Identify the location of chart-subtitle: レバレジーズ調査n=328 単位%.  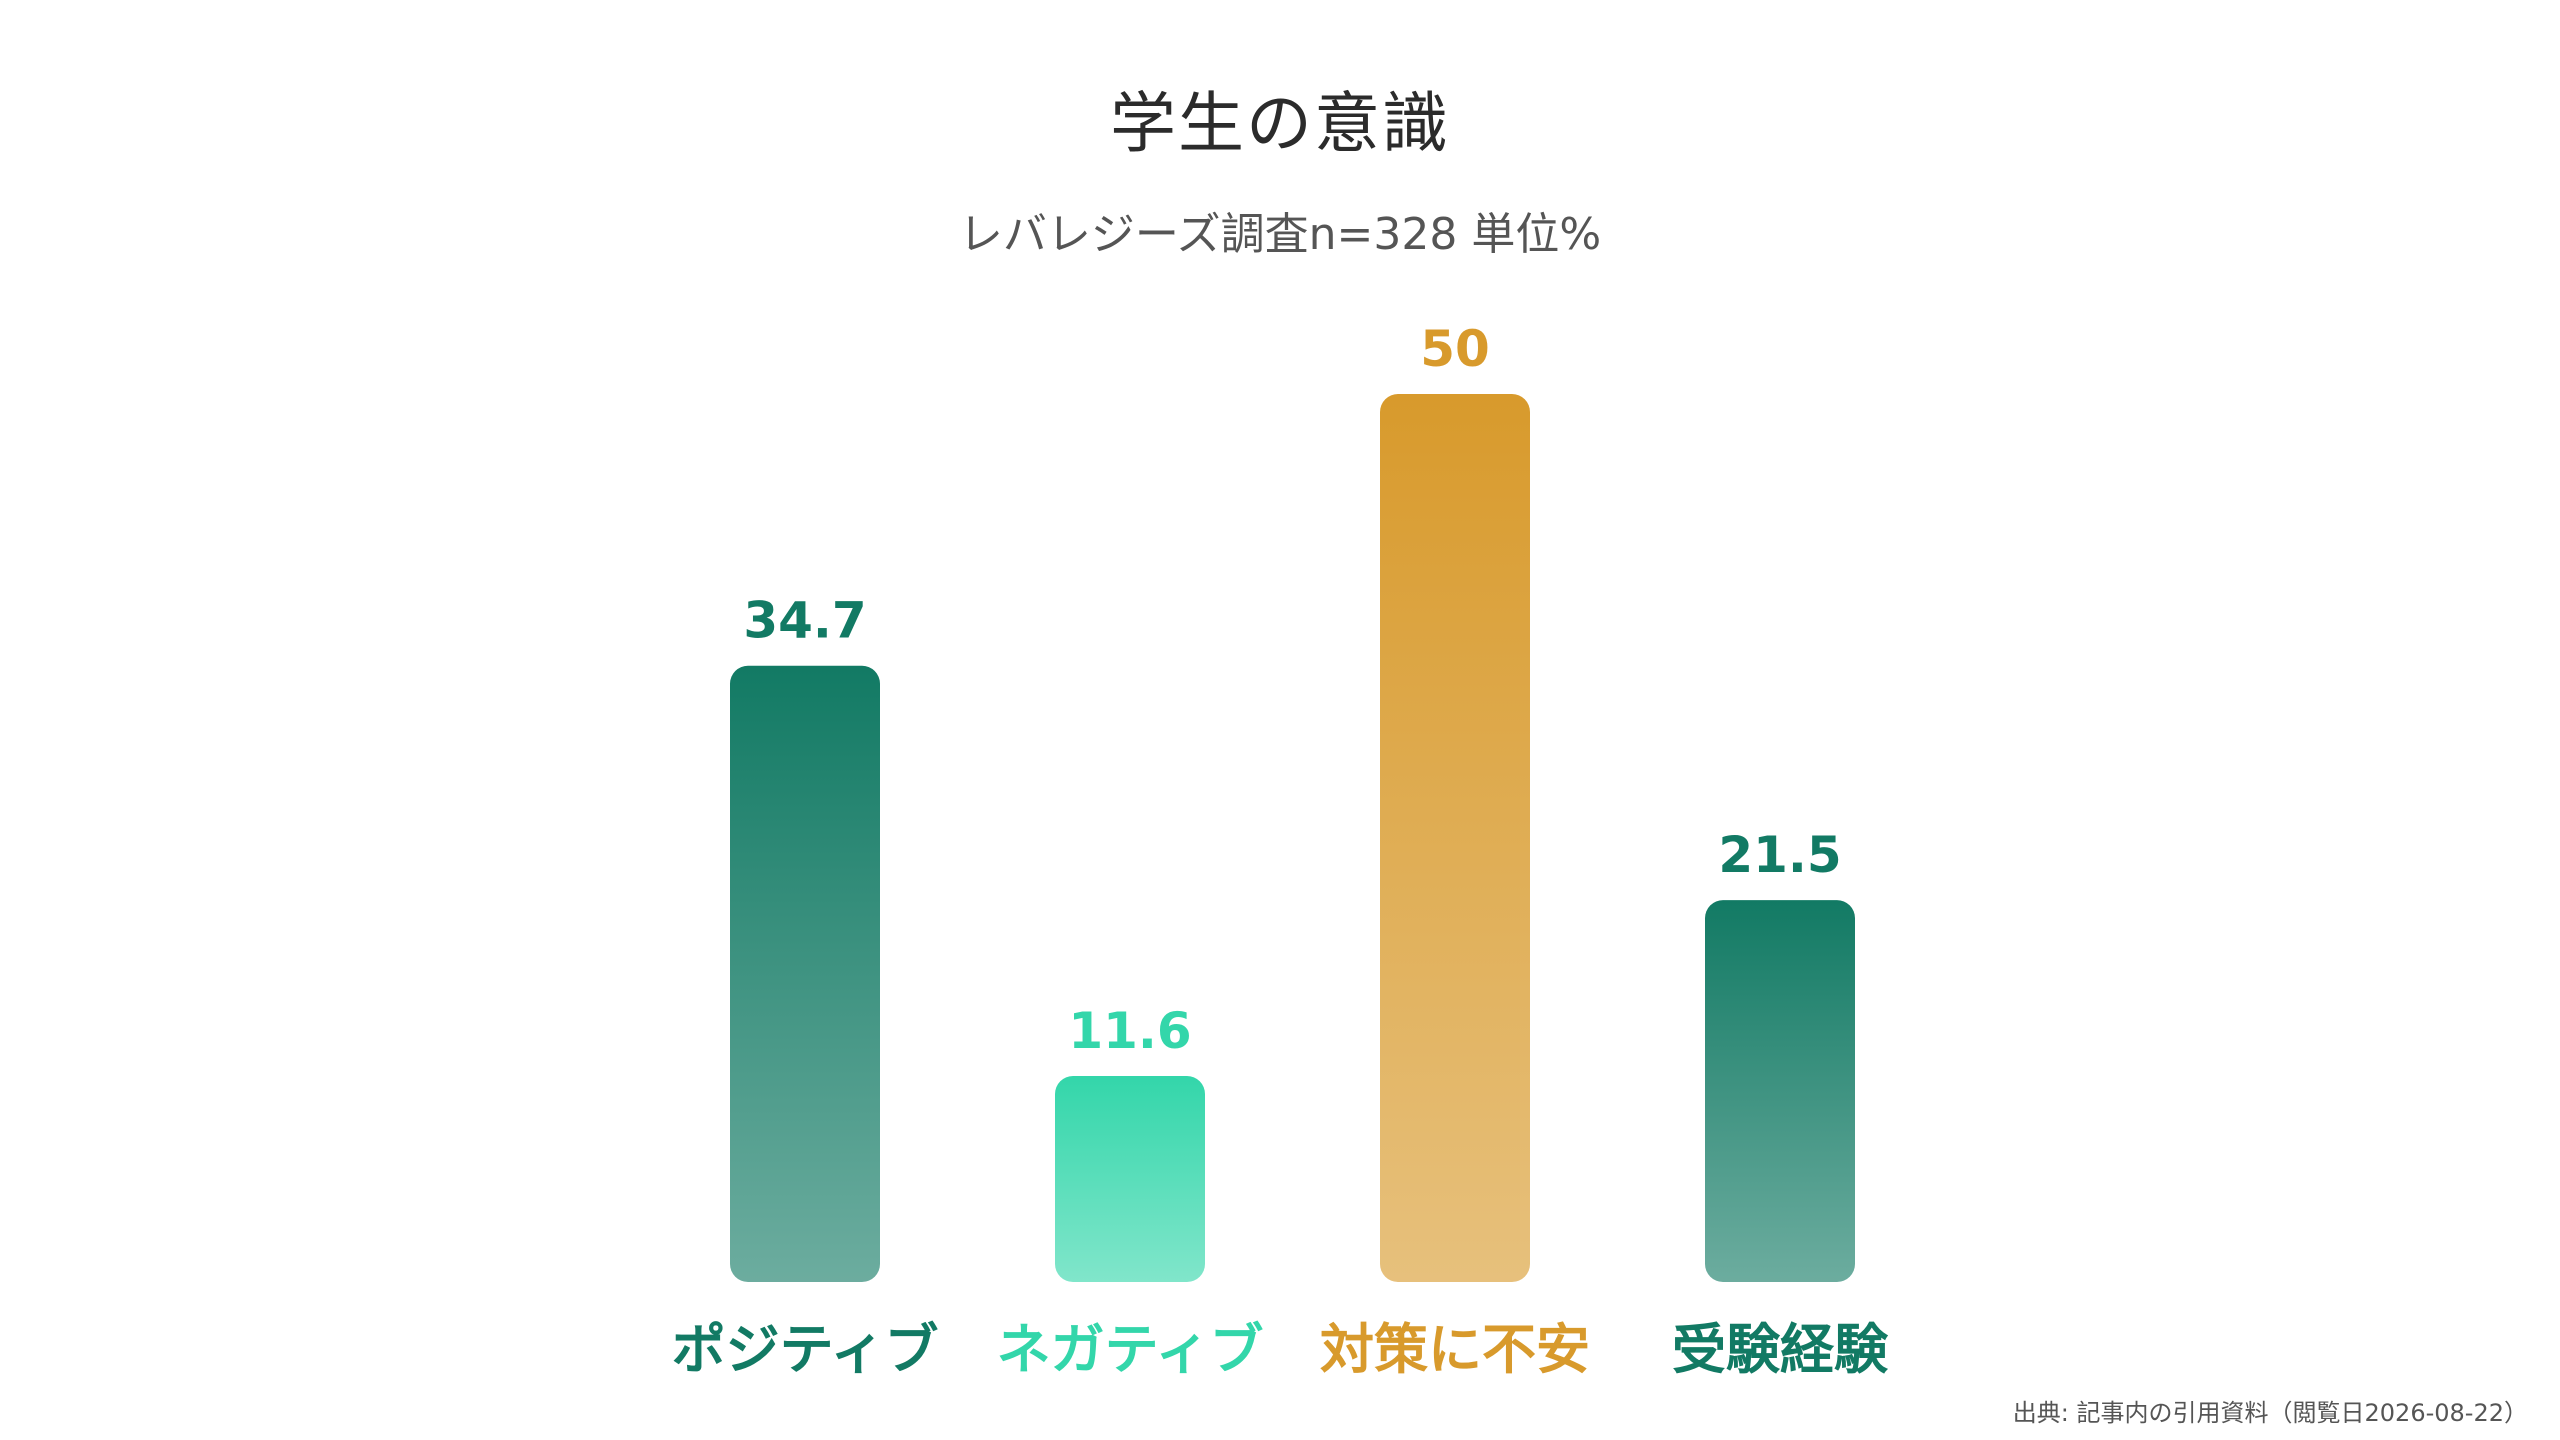
(1280, 234).